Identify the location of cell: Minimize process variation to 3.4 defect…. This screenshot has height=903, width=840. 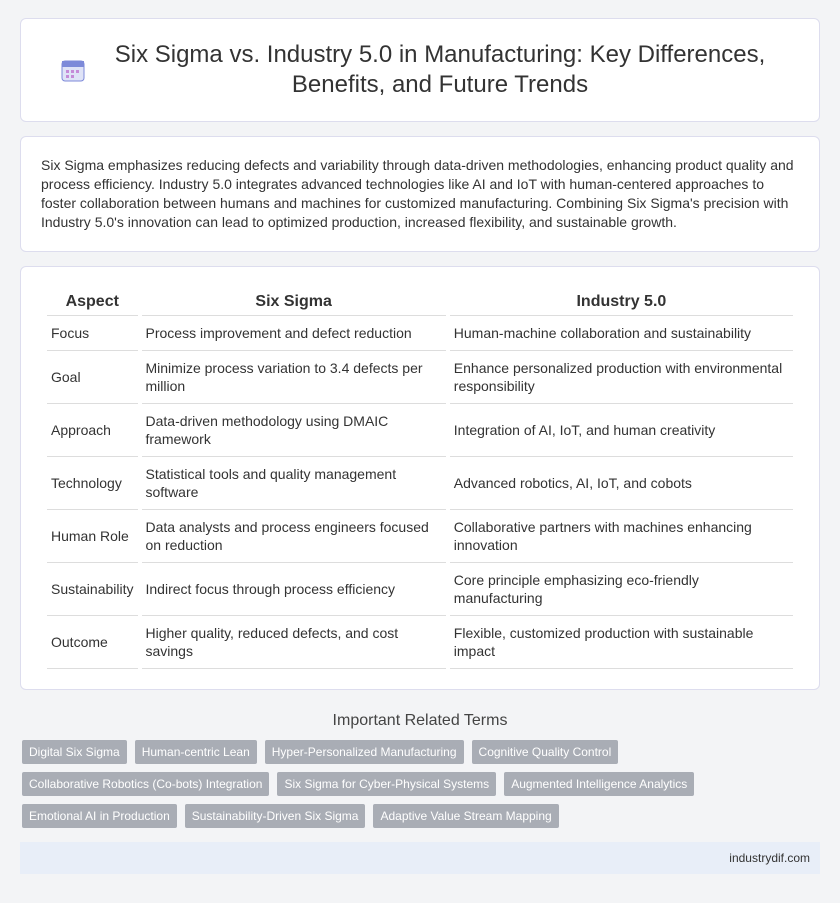
(293, 377).